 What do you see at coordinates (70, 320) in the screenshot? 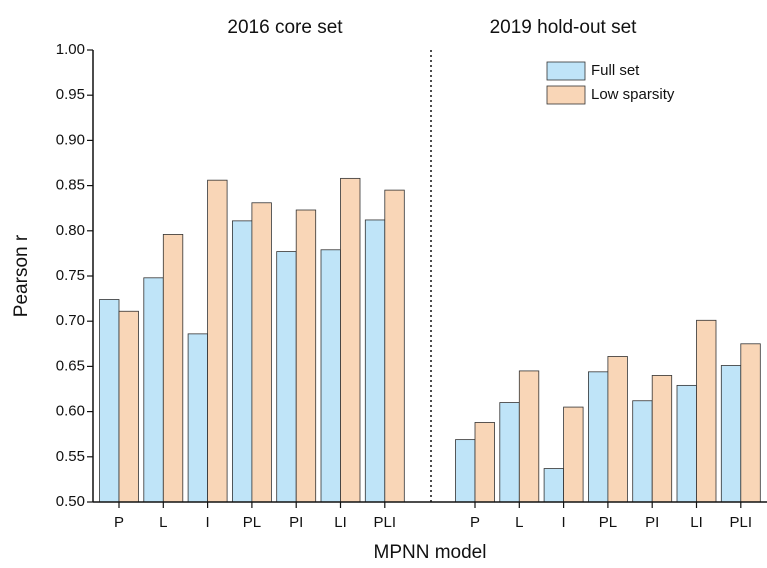
I see `y-tick-label: 0.70` at bounding box center [70, 320].